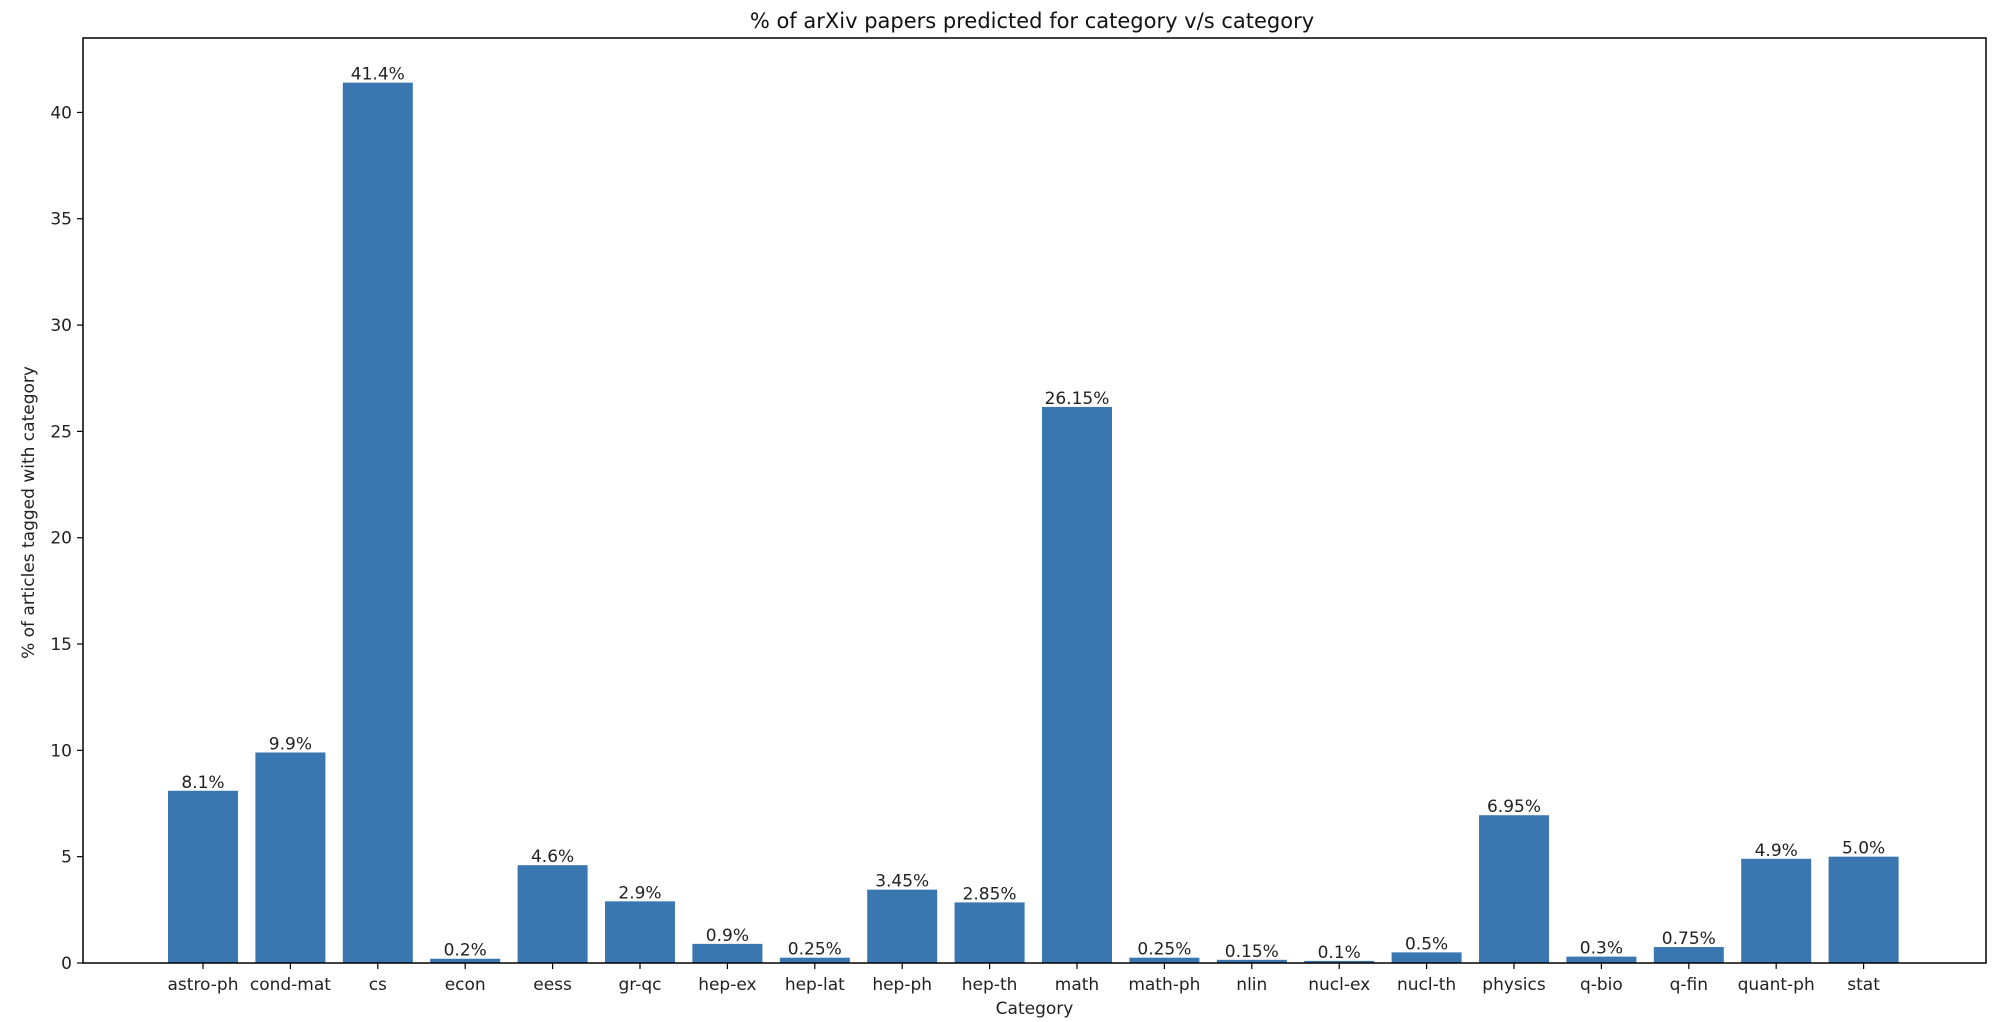  I want to click on data-label-q-fin: 0.75%, so click(1689, 939).